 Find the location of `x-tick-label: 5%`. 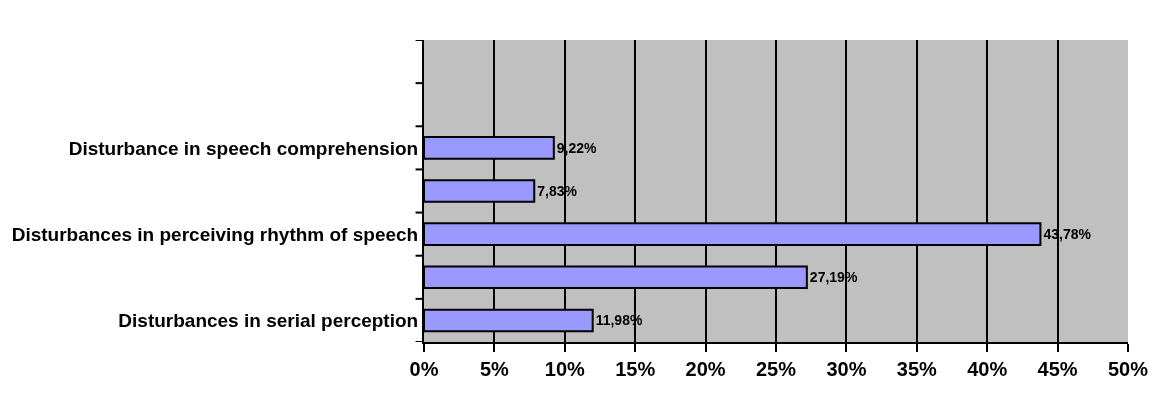

x-tick-label: 5% is located at coordinates (494, 369).